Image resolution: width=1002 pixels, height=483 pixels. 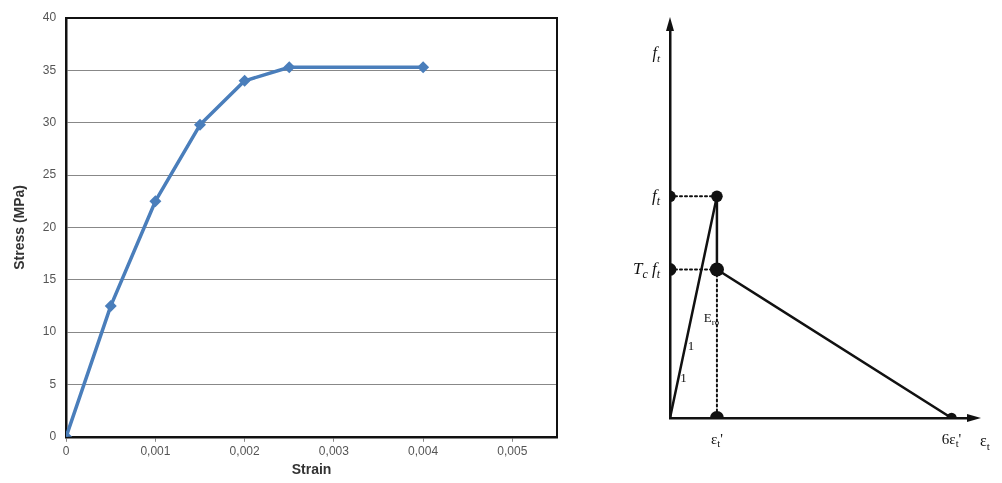 What do you see at coordinates (53, 383) in the screenshot?
I see `y-tick-label: 5` at bounding box center [53, 383].